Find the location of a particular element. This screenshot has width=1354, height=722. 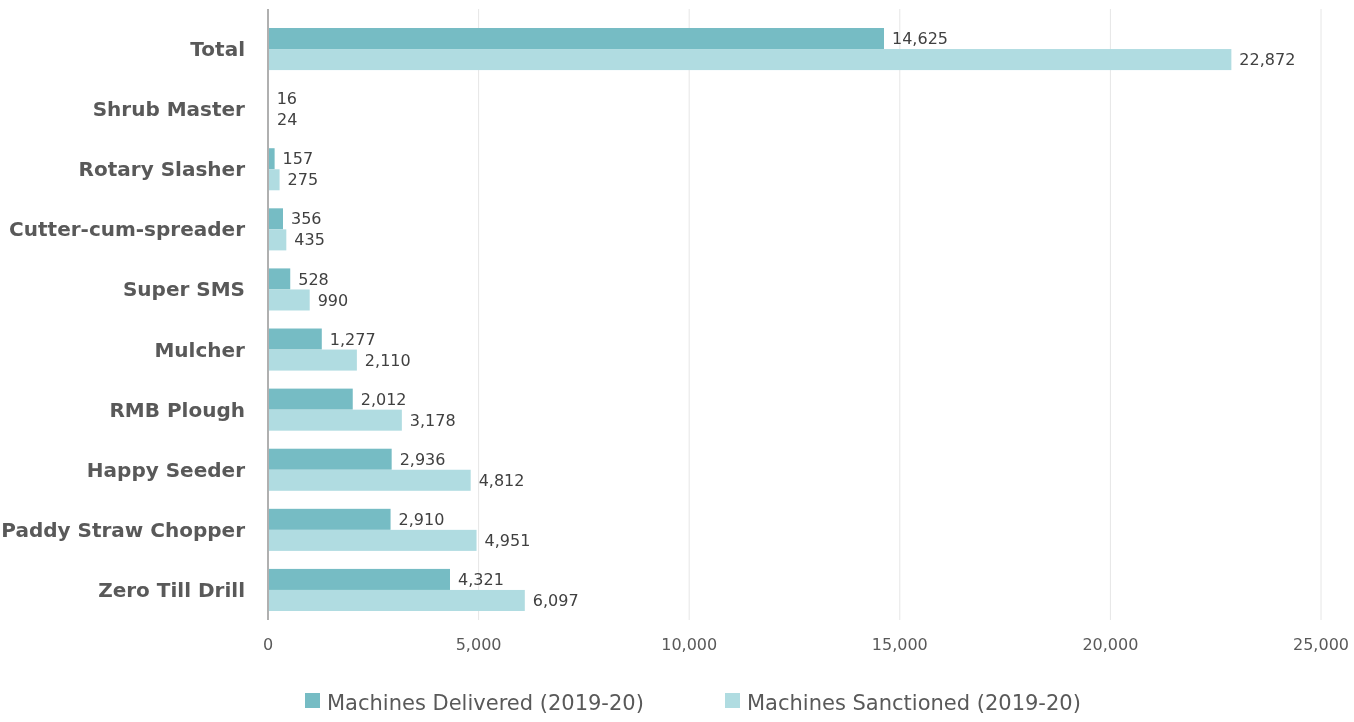

data-label: 356 is located at coordinates (306, 219).